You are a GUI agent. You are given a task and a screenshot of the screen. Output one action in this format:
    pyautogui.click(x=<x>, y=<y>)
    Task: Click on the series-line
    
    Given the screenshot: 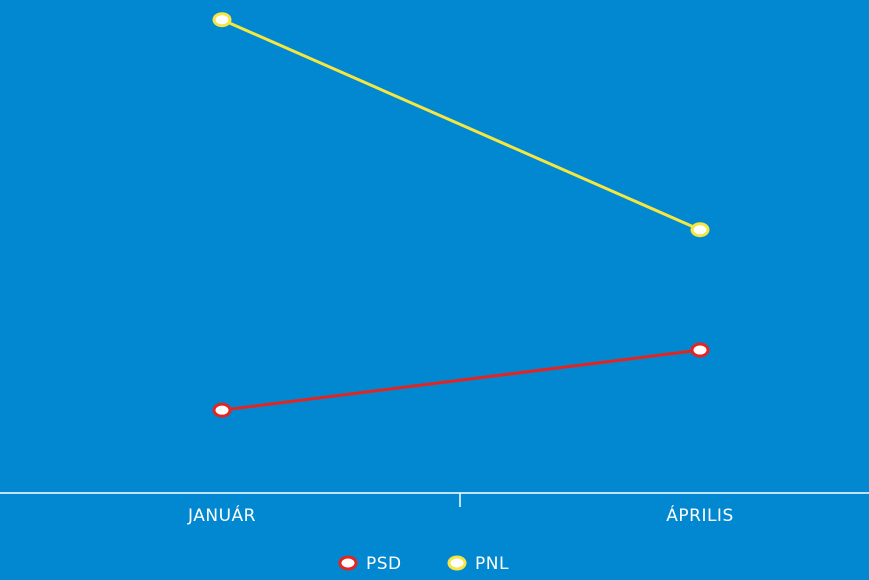 What is the action you would take?
    pyautogui.click(x=461, y=380)
    